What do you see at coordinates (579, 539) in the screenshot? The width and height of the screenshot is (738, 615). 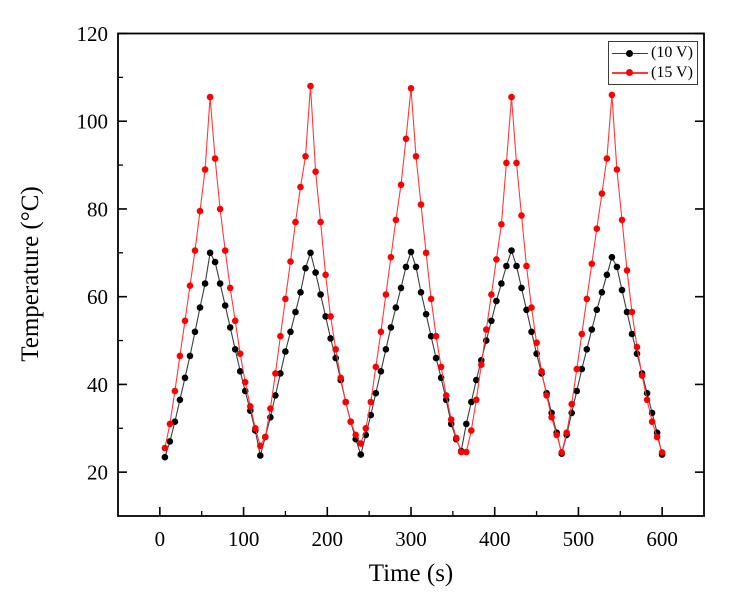 I see `svg-text: 500` at bounding box center [579, 539].